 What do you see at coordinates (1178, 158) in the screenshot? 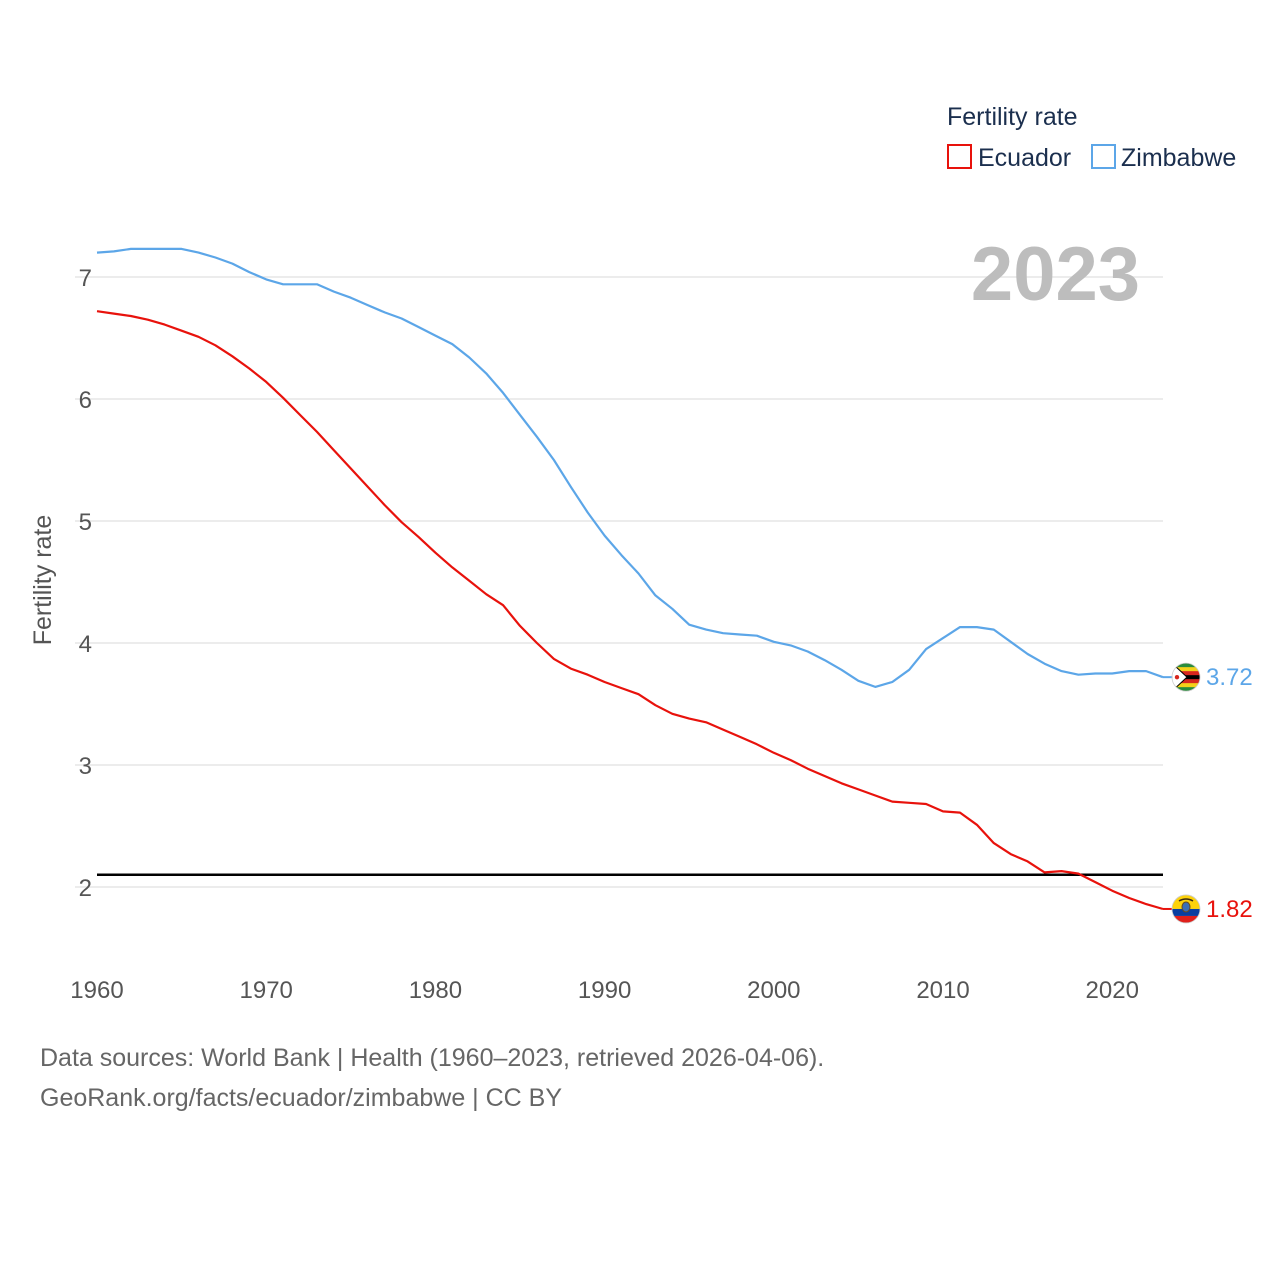
I see `legend-label-zimbabwe: Zimbabwe` at bounding box center [1178, 158].